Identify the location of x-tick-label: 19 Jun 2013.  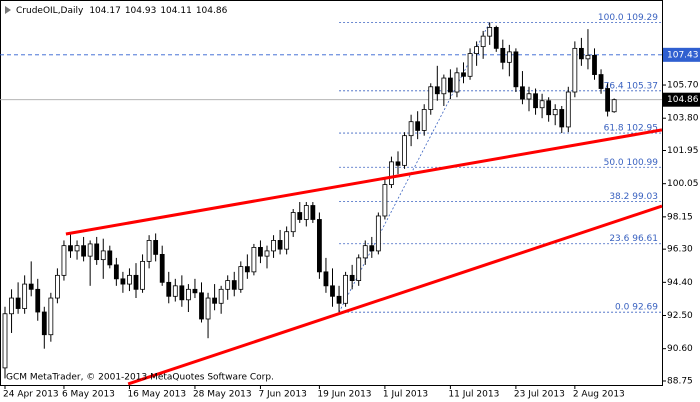
(344, 395).